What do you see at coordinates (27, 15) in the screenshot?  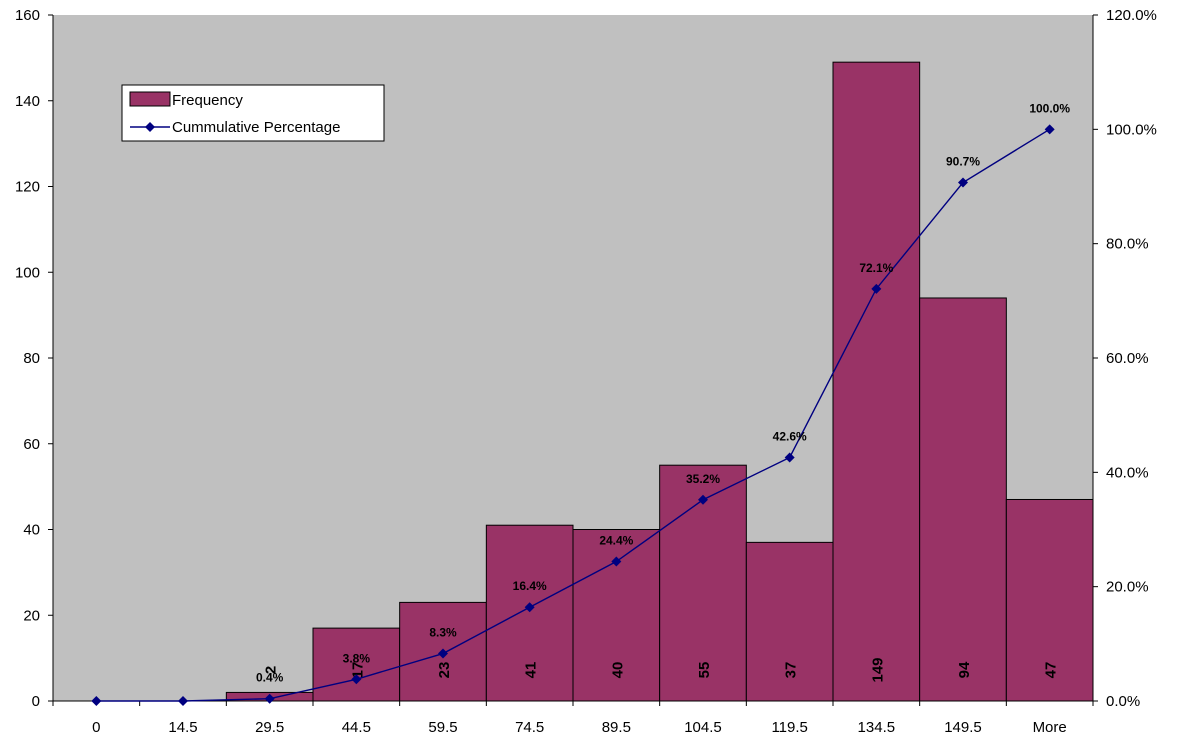 I see `y-left-tick-label: 160` at bounding box center [27, 15].